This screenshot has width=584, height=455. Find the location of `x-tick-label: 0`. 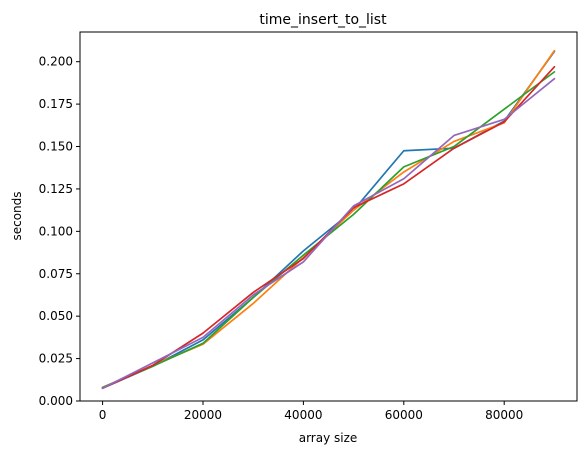

x-tick-label: 0 is located at coordinates (103, 415).